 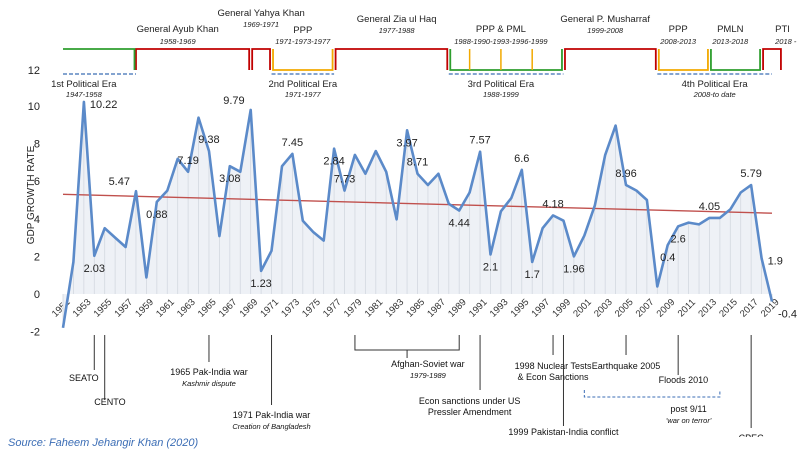 I want to click on data-label: 8.71, so click(x=417, y=163).